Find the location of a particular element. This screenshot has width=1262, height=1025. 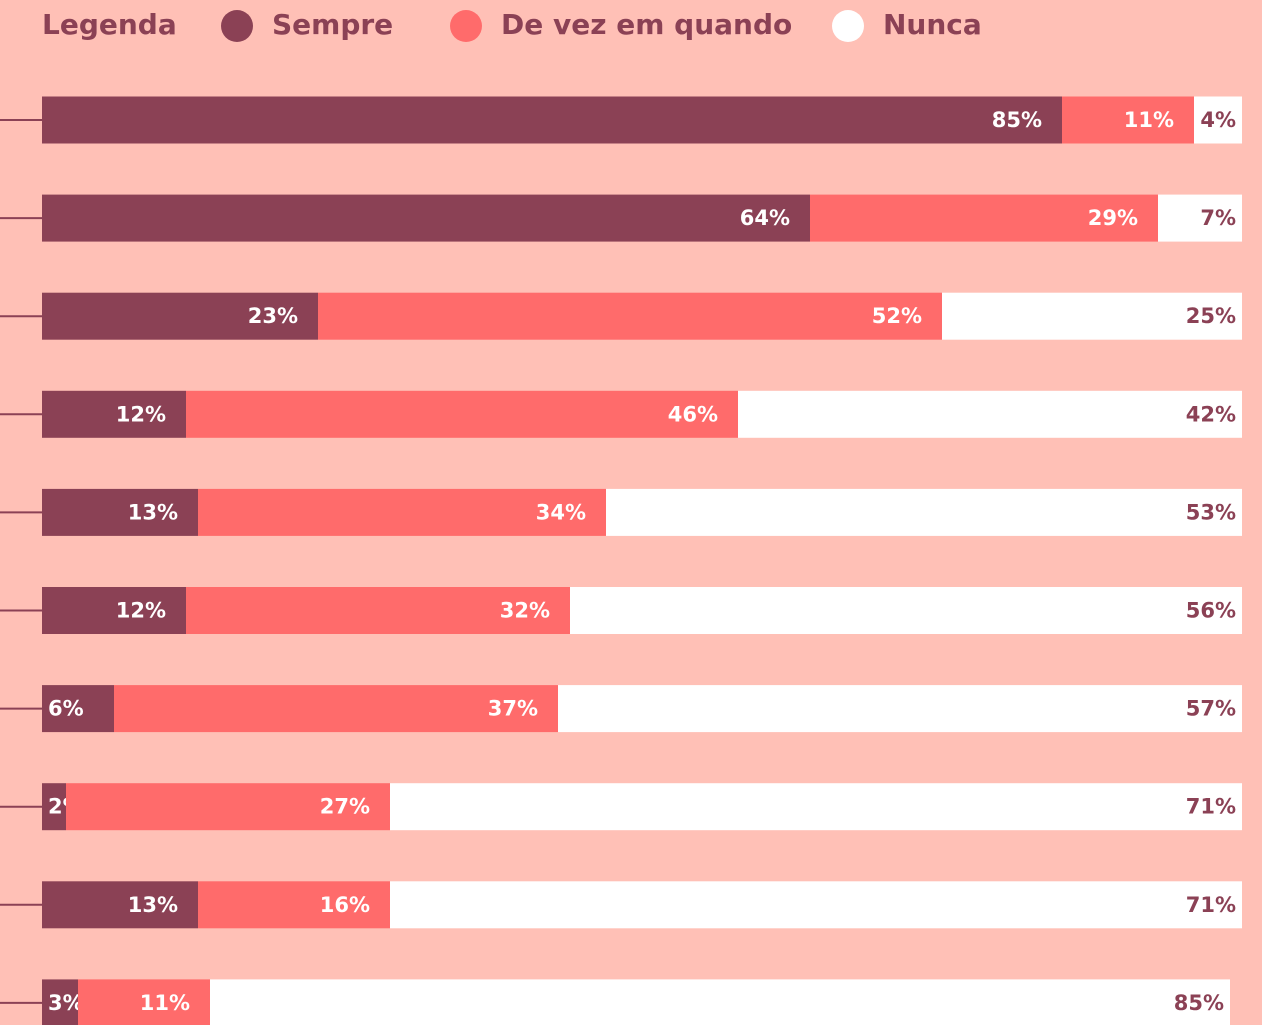

legend-label: De vez em quando is located at coordinates (646, 24).